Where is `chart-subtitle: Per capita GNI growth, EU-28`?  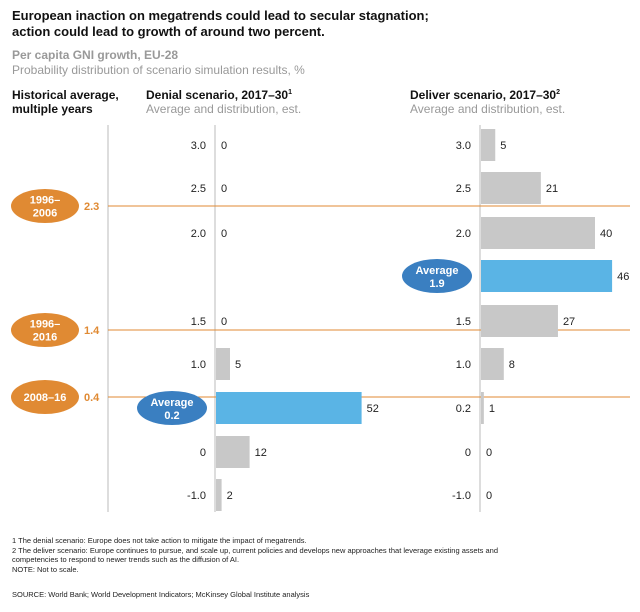
chart-subtitle: Per capita GNI growth, EU-28 is located at coordinates (95, 55).